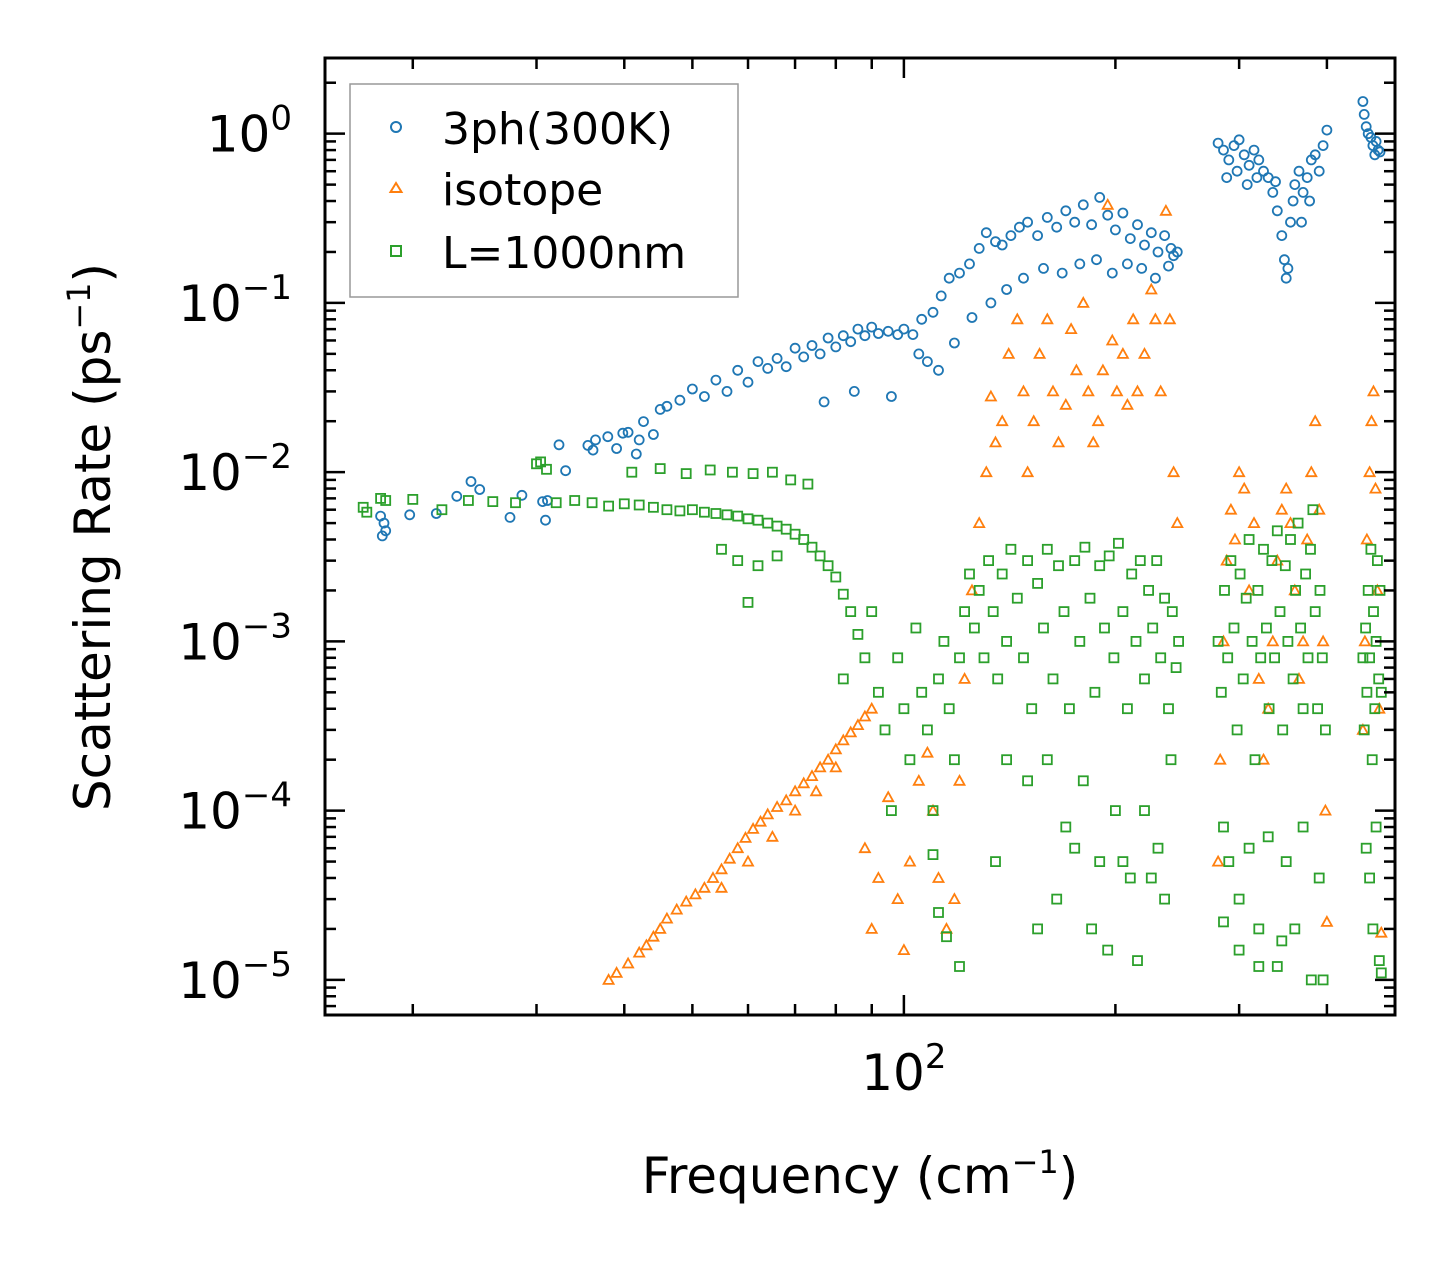  I want to click on y-axis-label-close: ), so click(93, 273).